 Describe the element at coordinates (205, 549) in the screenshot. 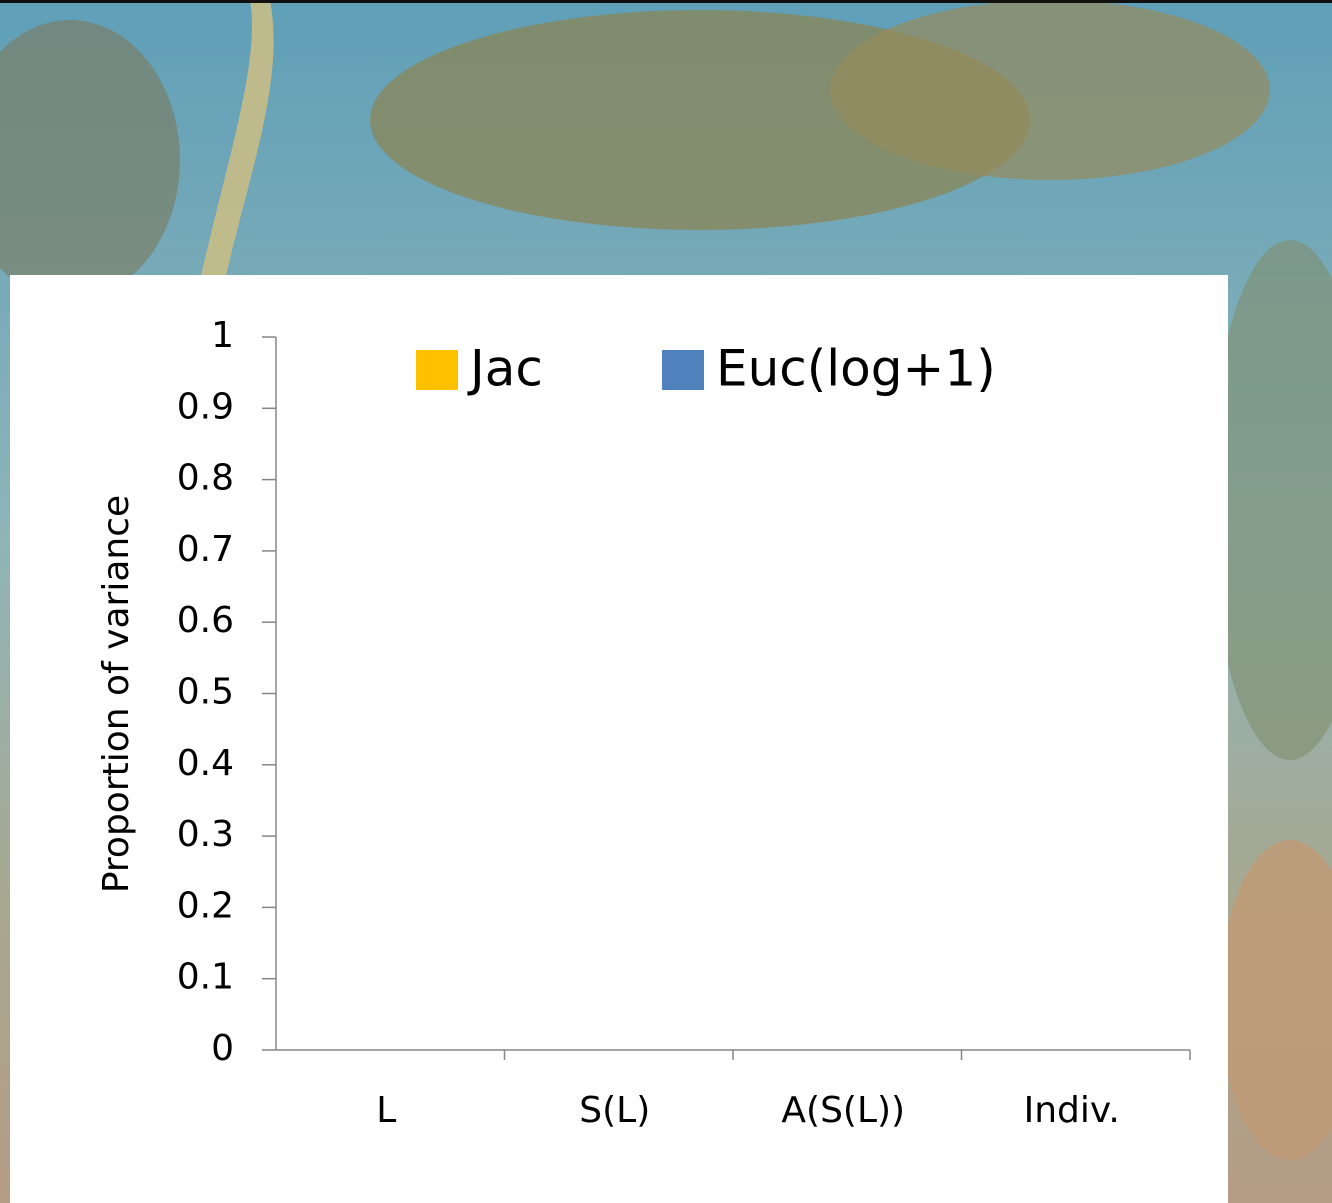

I see `y-tick-label: 0.7` at that location.